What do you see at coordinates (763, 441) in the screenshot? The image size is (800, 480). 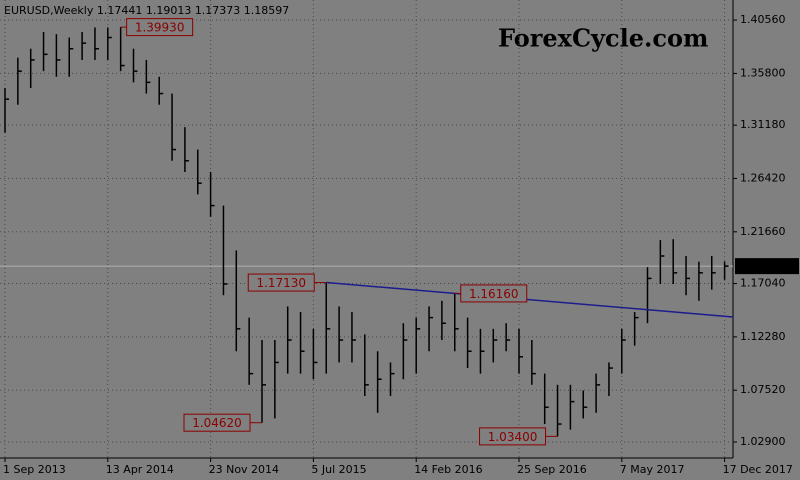 I see `y-tick-label: 1.02900` at bounding box center [763, 441].